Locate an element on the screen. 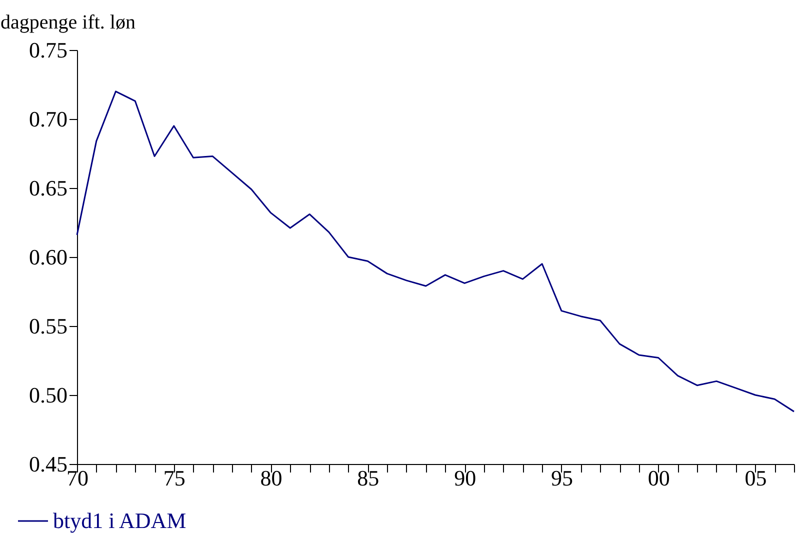 This screenshot has height=545, width=807. x-tick-label: 75 is located at coordinates (174, 478).